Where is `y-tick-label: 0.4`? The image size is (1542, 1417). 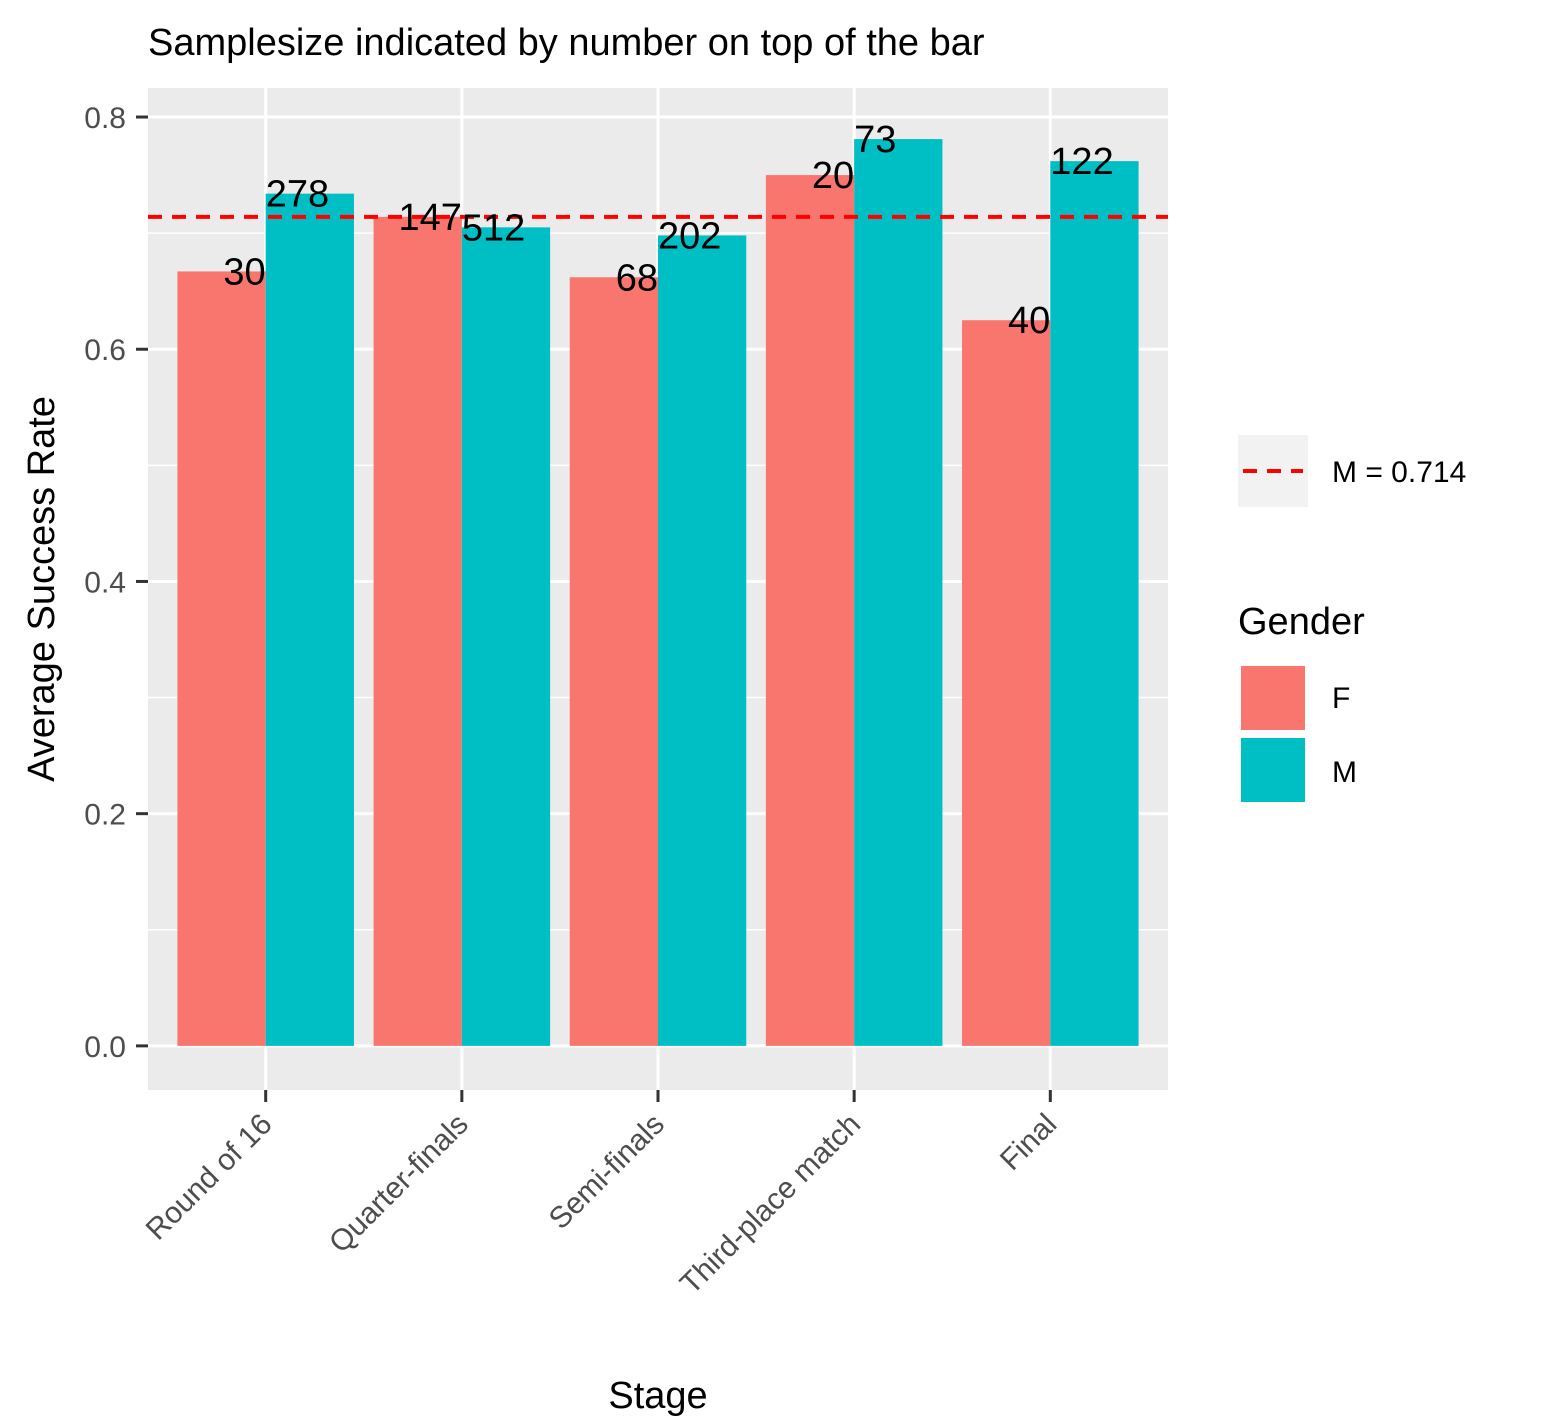 y-tick-label: 0.4 is located at coordinates (105, 582).